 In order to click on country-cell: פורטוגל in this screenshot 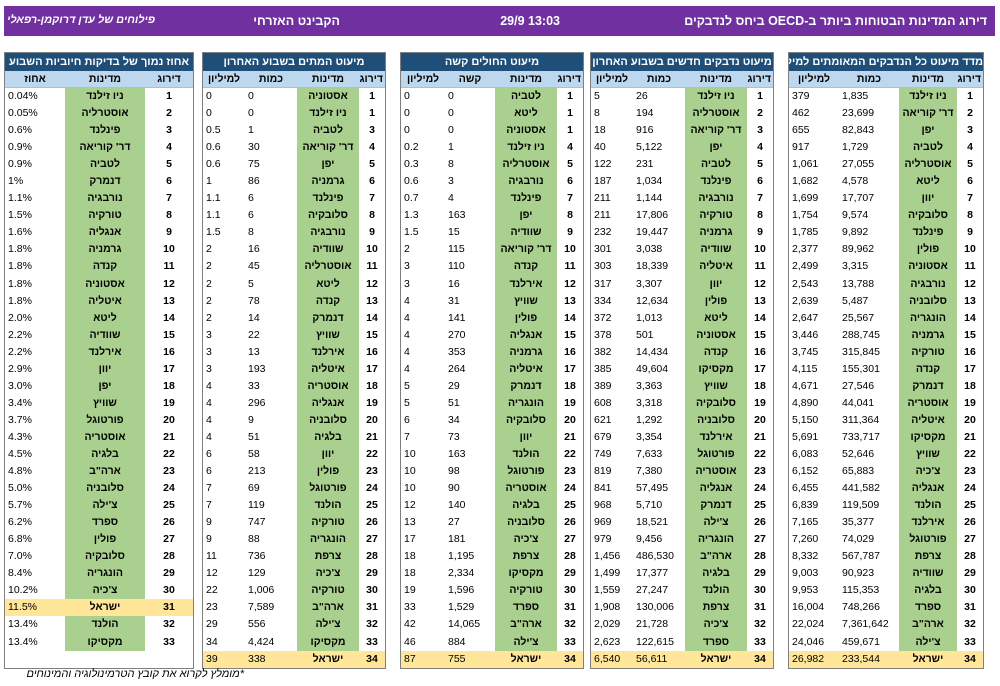, I will do `click(328, 489)`.